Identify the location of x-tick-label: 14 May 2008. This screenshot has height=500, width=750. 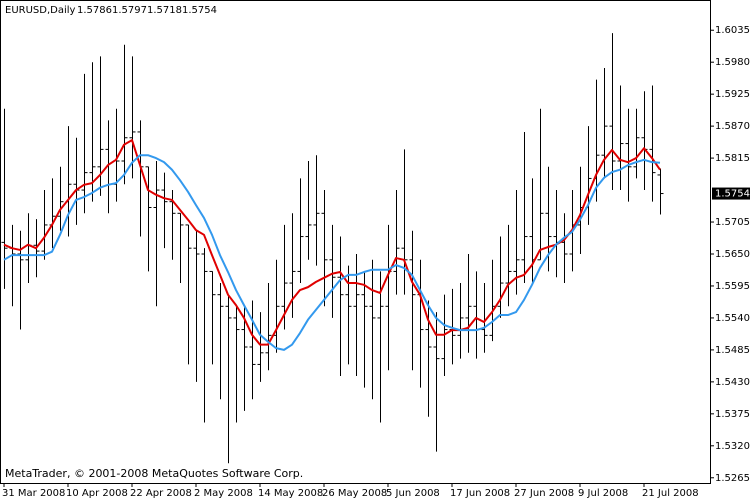
(290, 493).